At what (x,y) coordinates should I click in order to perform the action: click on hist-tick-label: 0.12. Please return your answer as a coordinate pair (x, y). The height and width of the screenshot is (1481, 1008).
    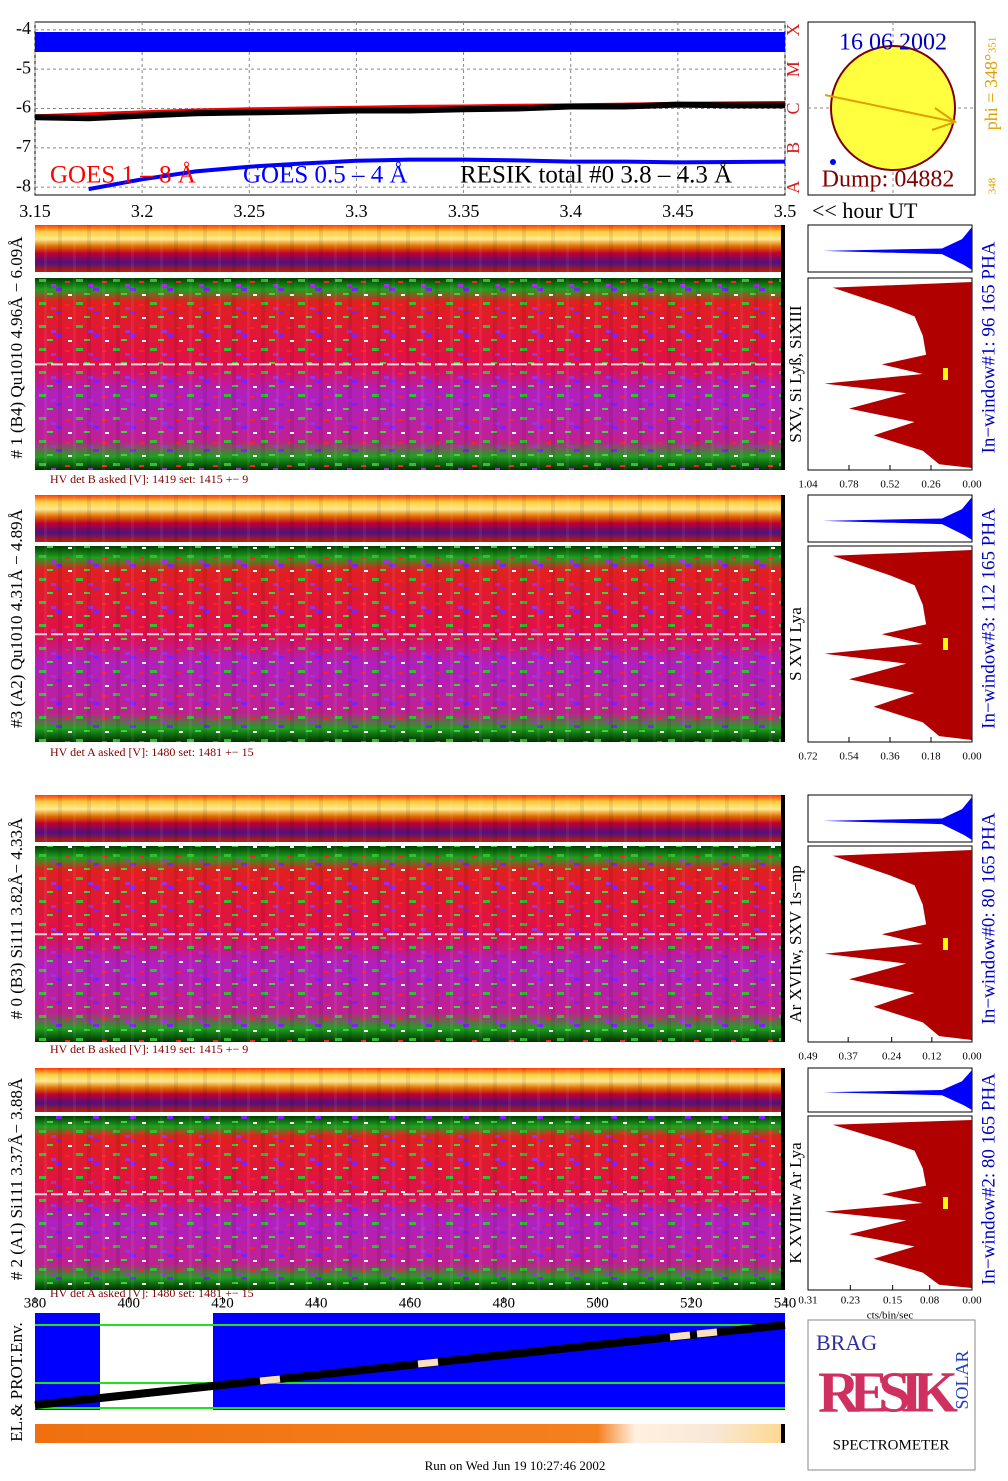
    Looking at the image, I should click on (931, 1057).